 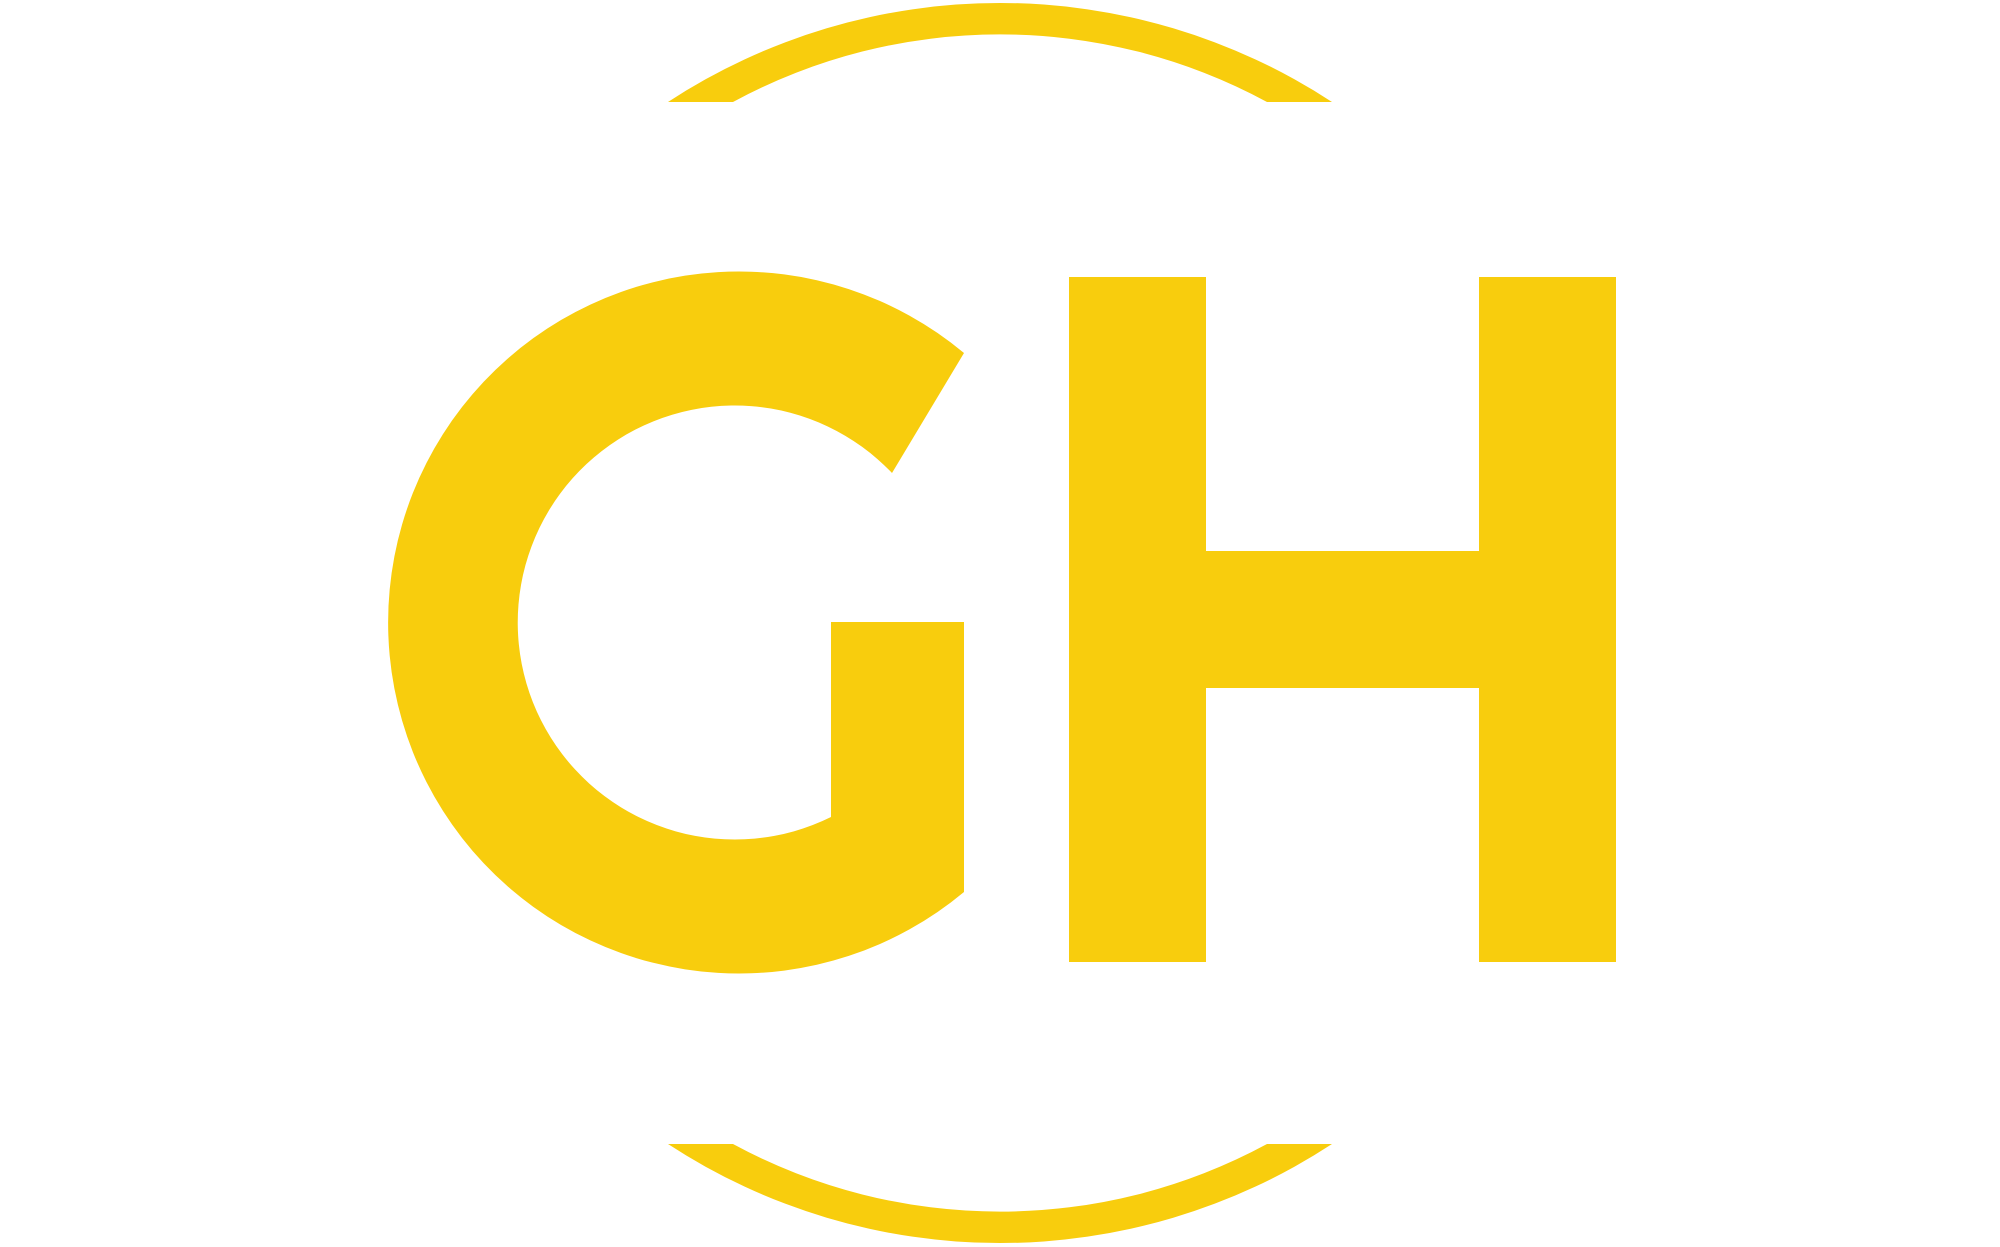 I want to click on ring-arc-top, so click(x=1000, y=52).